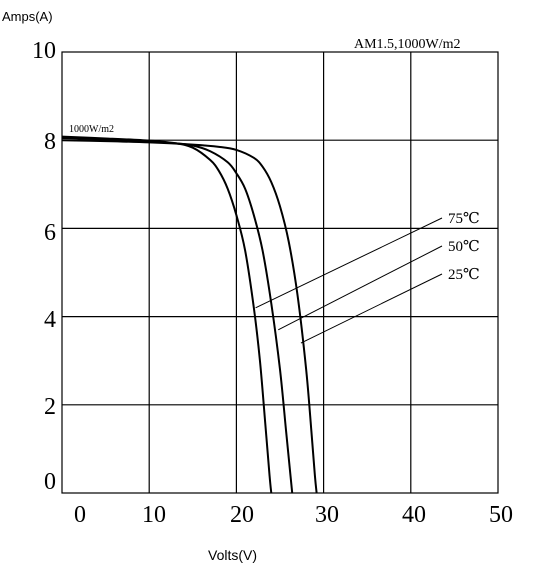  What do you see at coordinates (154, 515) in the screenshot?
I see `x-tick-label: 10` at bounding box center [154, 515].